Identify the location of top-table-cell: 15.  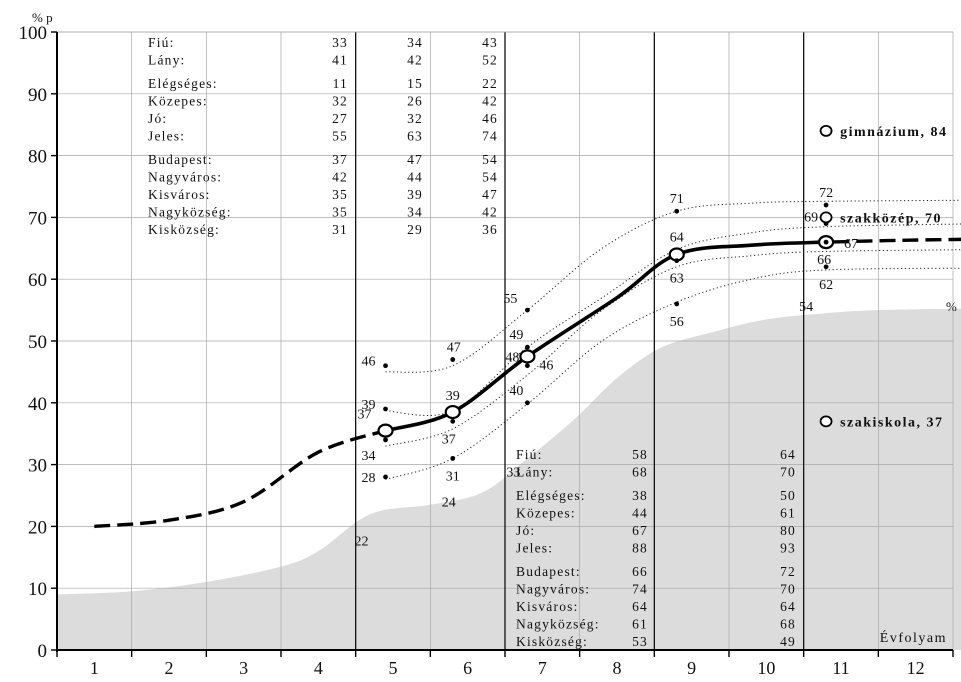
(415, 83).